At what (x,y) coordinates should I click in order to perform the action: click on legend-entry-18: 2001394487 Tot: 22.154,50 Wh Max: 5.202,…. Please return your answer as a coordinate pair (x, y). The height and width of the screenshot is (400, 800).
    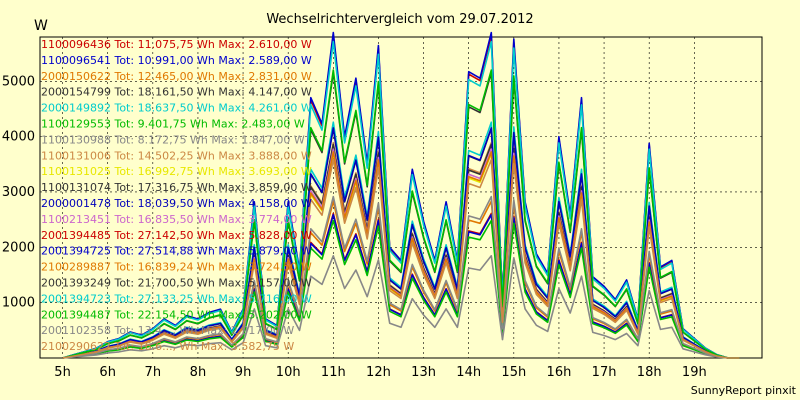
    Looking at the image, I should click on (176, 314).